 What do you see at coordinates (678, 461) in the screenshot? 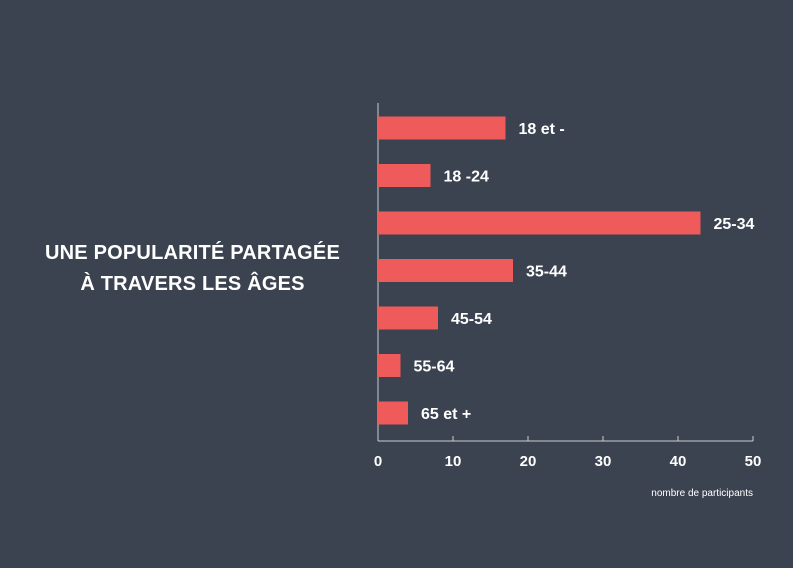
I see `x-tick-label-4: 40` at bounding box center [678, 461].